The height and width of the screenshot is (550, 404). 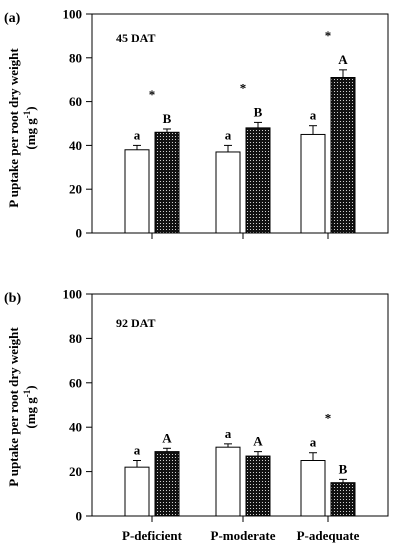 What do you see at coordinates (12, 18) in the screenshot?
I see `panel-label: (a)` at bounding box center [12, 18].